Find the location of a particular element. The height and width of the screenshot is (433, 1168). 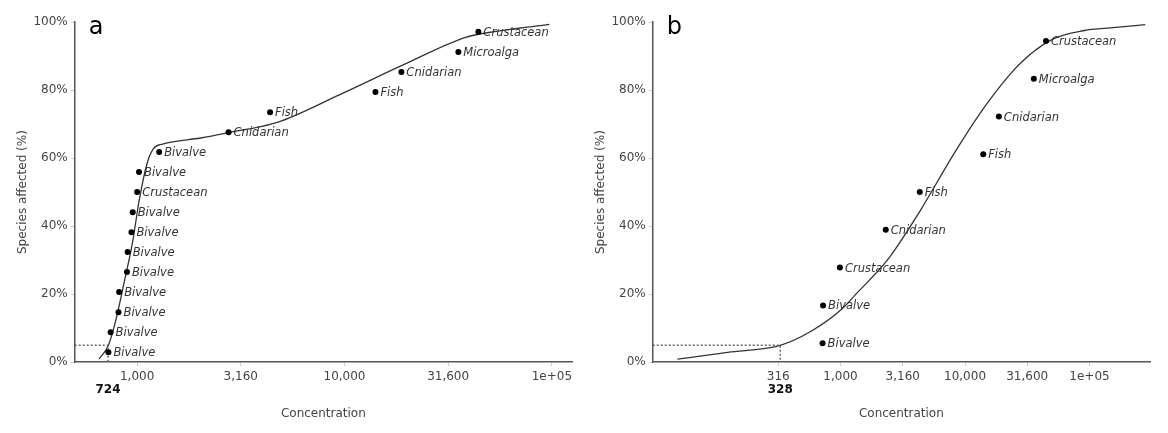

annotation: 724 is located at coordinates (108, 389).